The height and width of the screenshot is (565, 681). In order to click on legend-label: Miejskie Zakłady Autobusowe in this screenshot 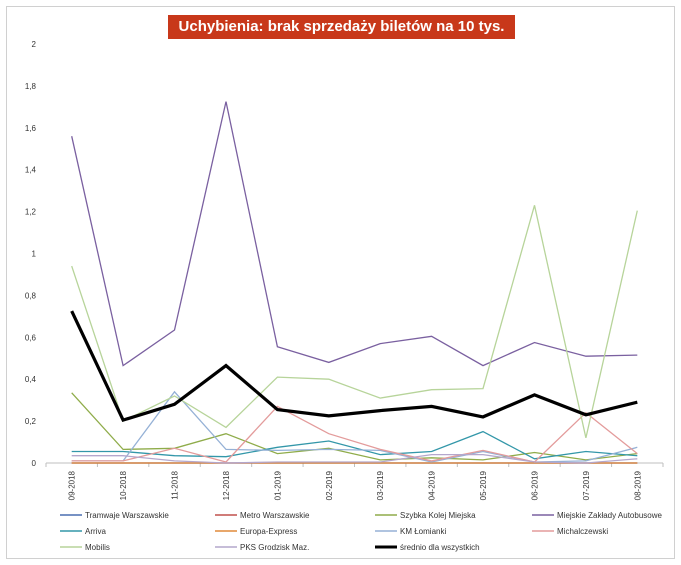, I will do `click(609, 515)`.